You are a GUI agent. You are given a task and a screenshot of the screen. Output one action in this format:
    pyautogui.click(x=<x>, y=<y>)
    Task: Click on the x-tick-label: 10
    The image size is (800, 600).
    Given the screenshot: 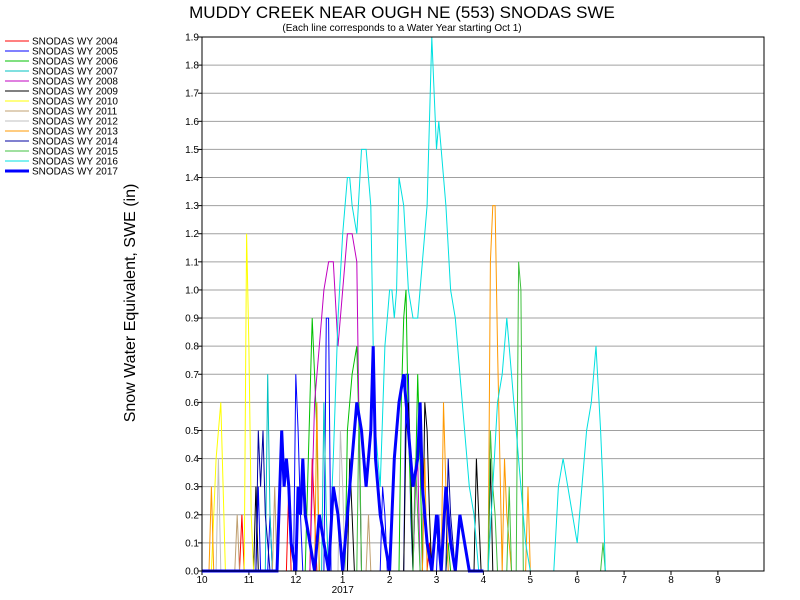 What is the action you would take?
    pyautogui.click(x=202, y=580)
    